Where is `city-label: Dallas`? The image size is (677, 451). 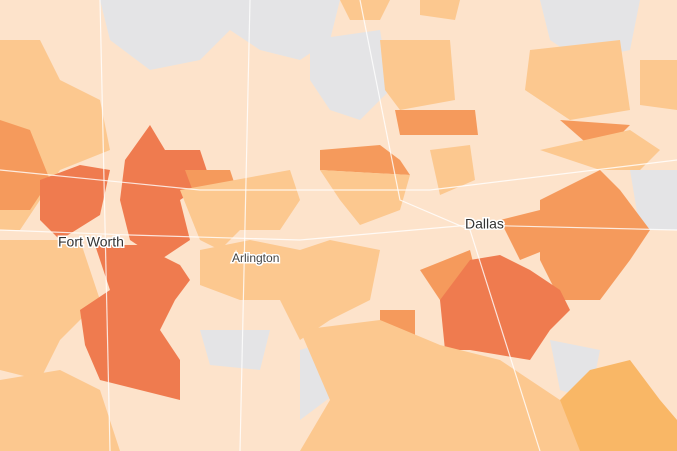
city-label: Dallas is located at coordinates (484, 224).